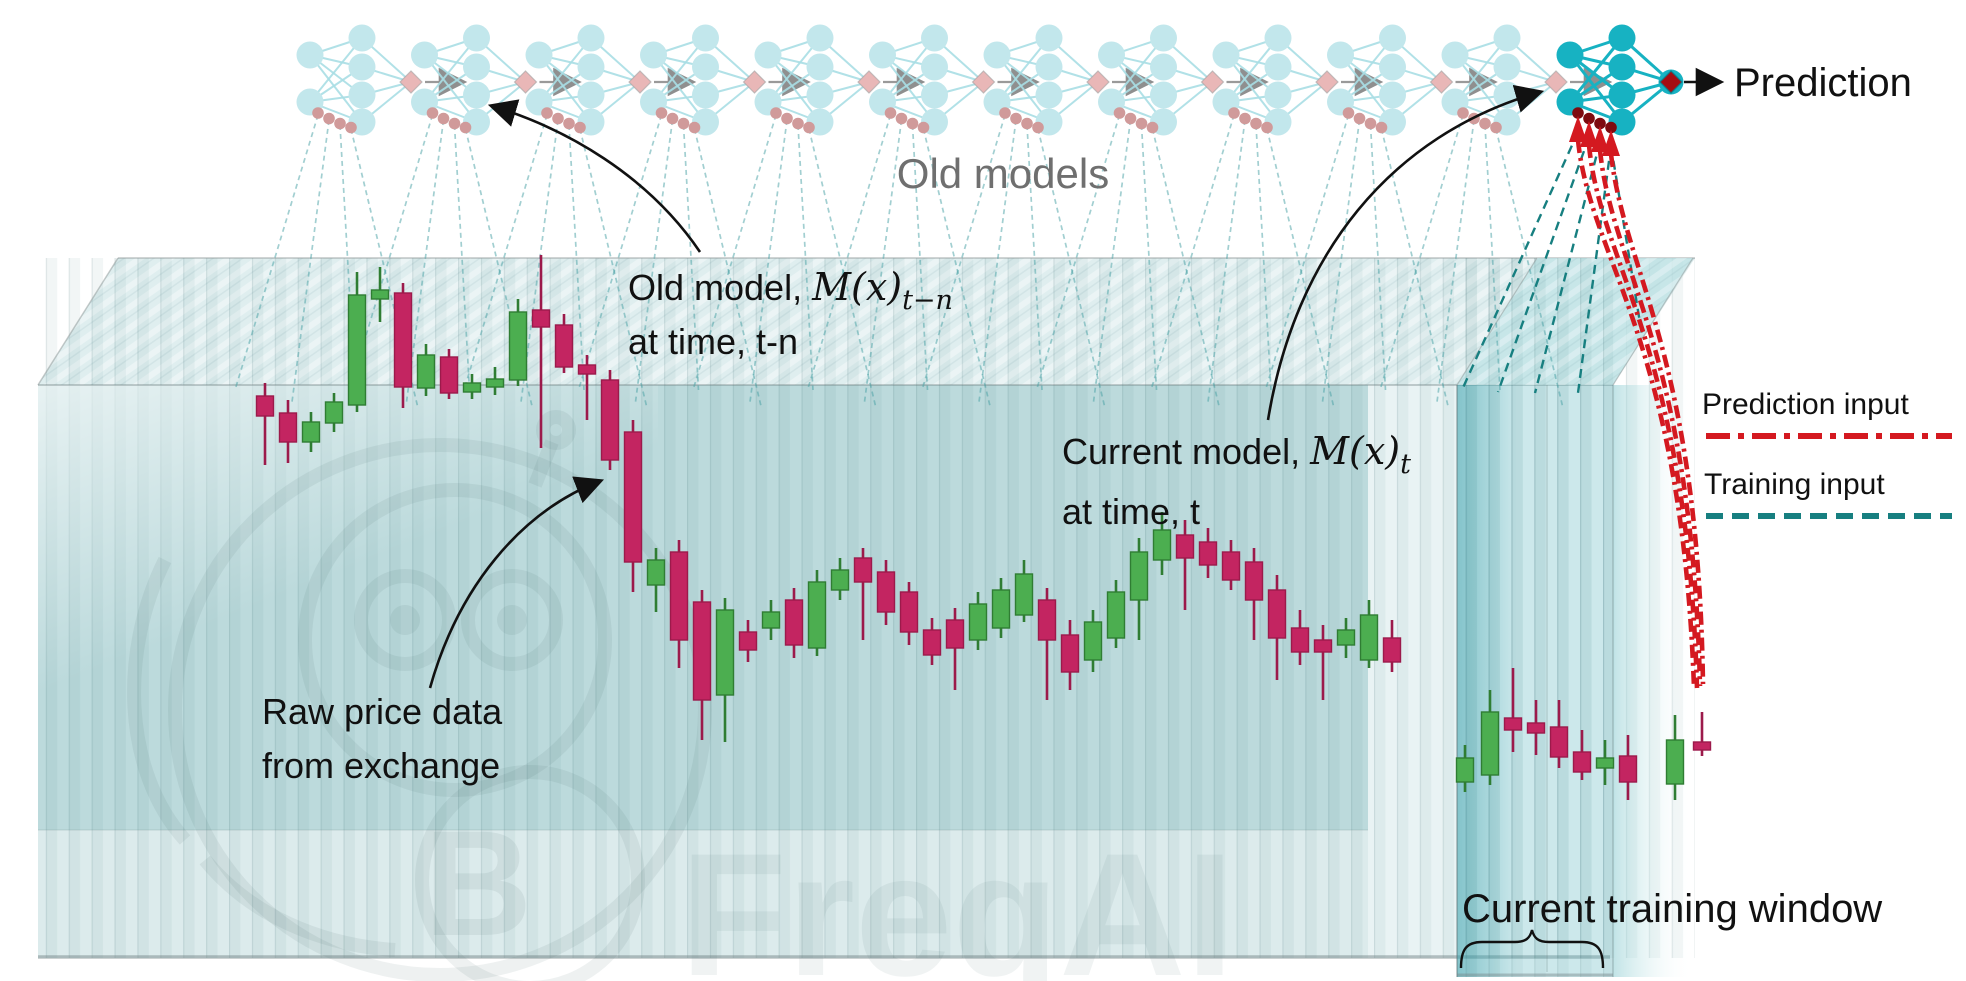 This screenshot has width=1966, height=981. What do you see at coordinates (856, 287) in the screenshot?
I see `old-model-math: M(x)` at bounding box center [856, 287].